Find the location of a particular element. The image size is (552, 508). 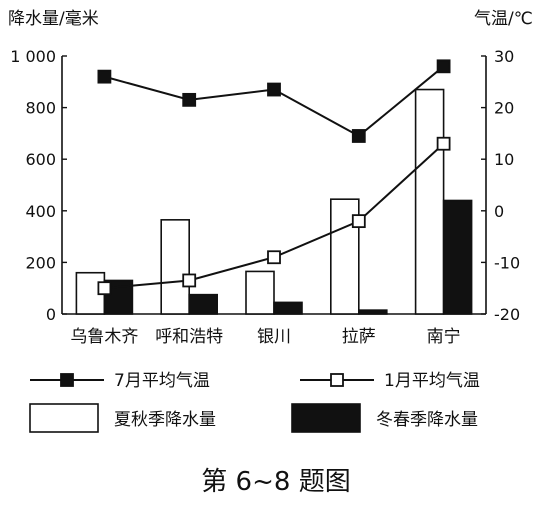

y-right-tick-label: -20 is located at coordinates (507, 314).